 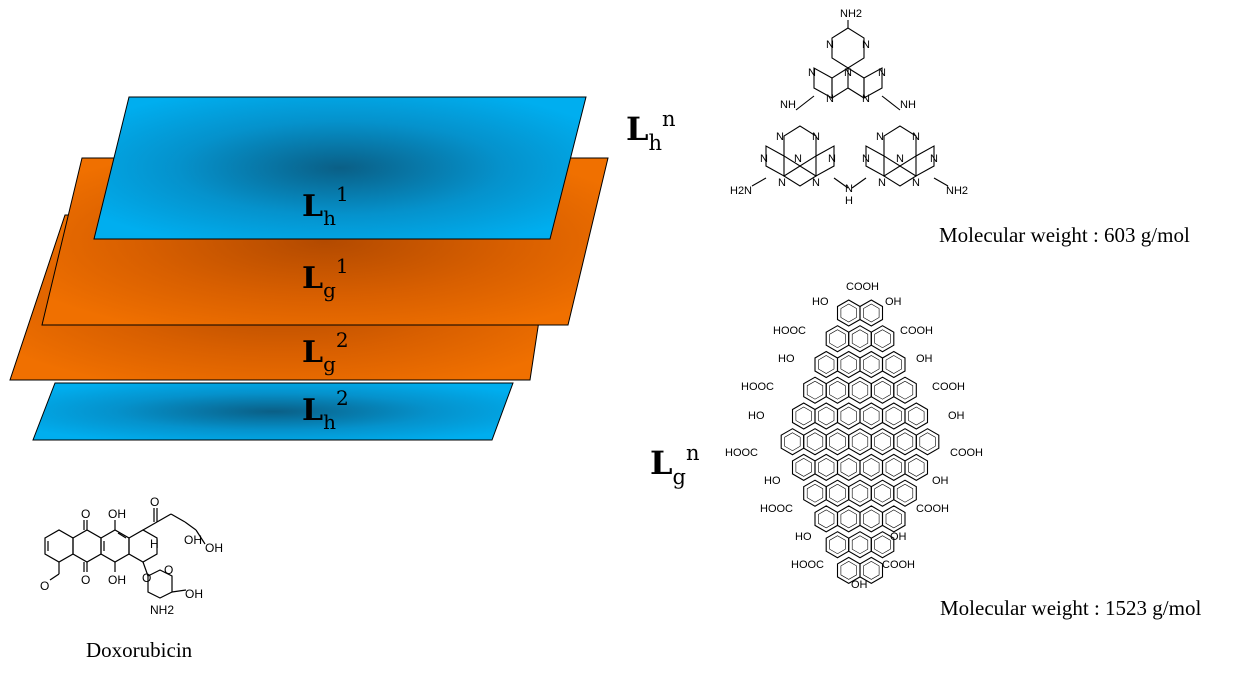 I want to click on heptazine-unit-top, so click(x=848, y=63).